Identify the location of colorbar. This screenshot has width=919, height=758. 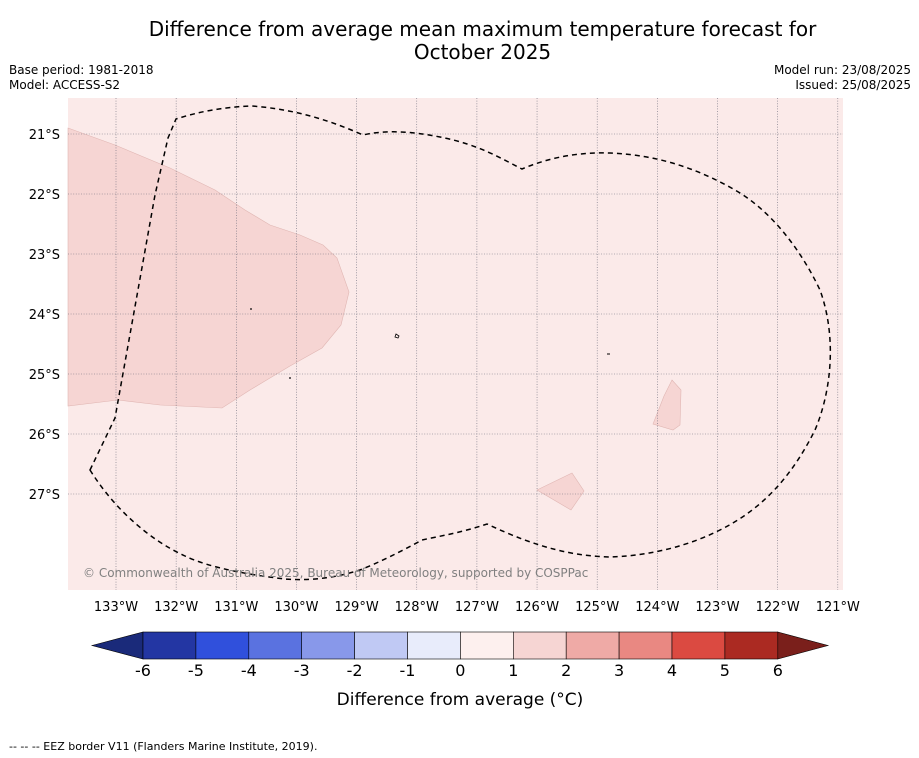
(460, 645).